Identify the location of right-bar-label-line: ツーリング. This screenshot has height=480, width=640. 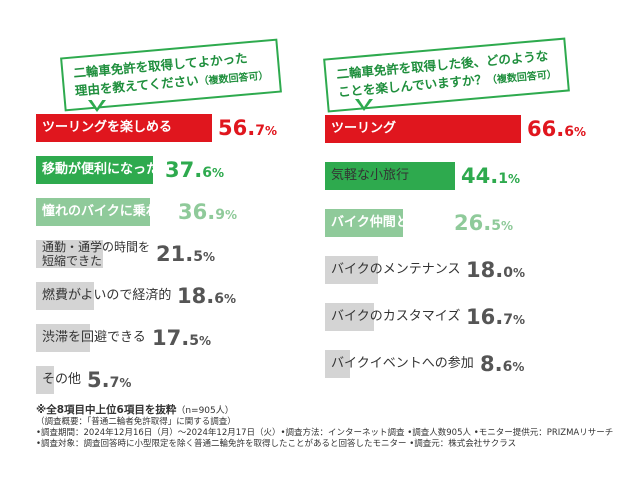
(364, 128).